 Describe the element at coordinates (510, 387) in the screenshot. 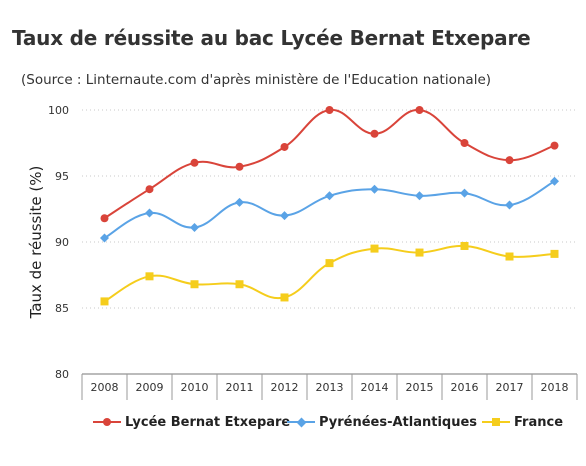

I see `x-tick-label: 2017` at that location.